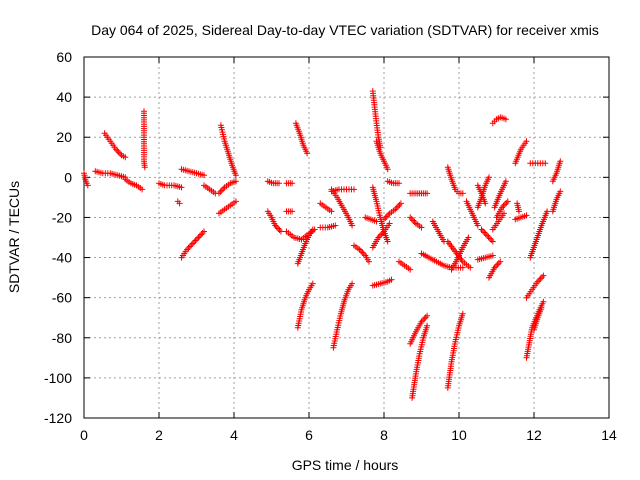  Describe the element at coordinates (292, 183) in the screenshot. I see `data-point-arc-p` at that location.